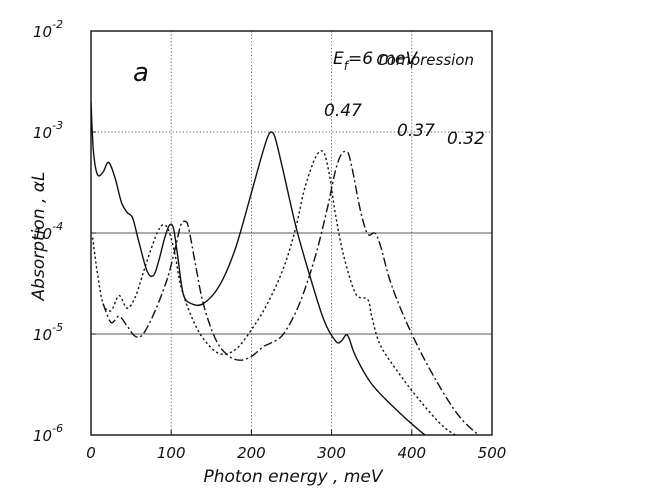 This screenshot has height=496, width=661. Describe the element at coordinates (48, 332) in the screenshot. I see `y-tick-label: 10⁻⁵` at that location.